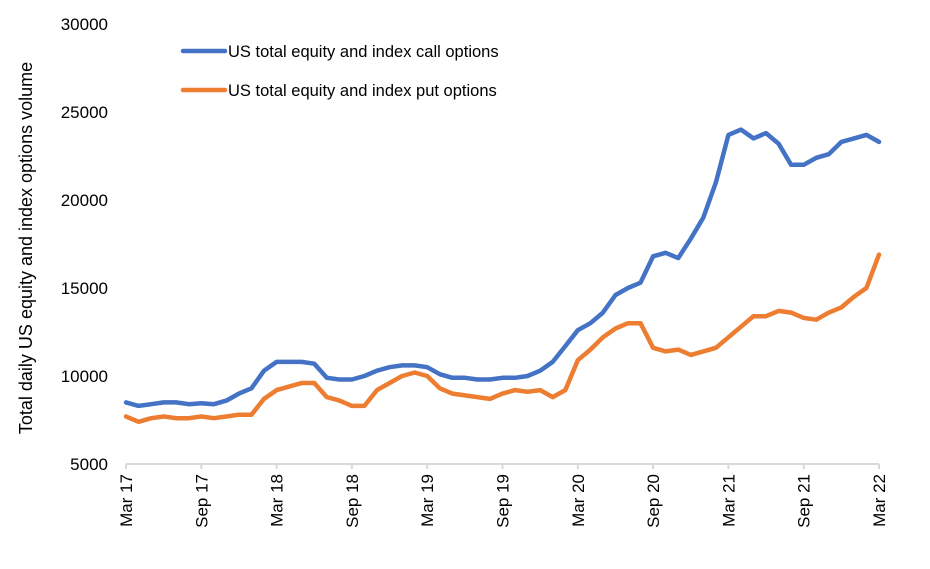  I want to click on y-tick-label: 5000, so click(89, 464).